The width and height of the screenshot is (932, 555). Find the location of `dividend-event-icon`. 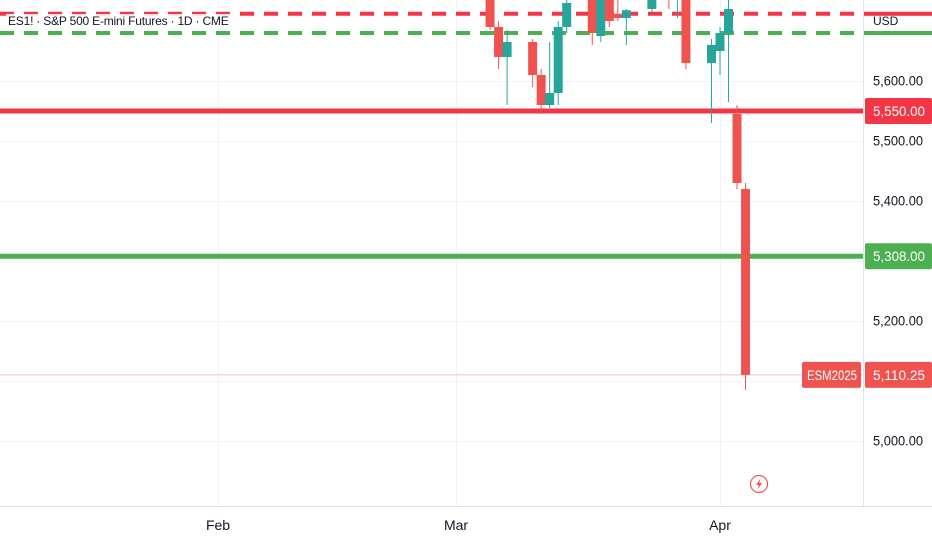

dividend-event-icon is located at coordinates (759, 484).